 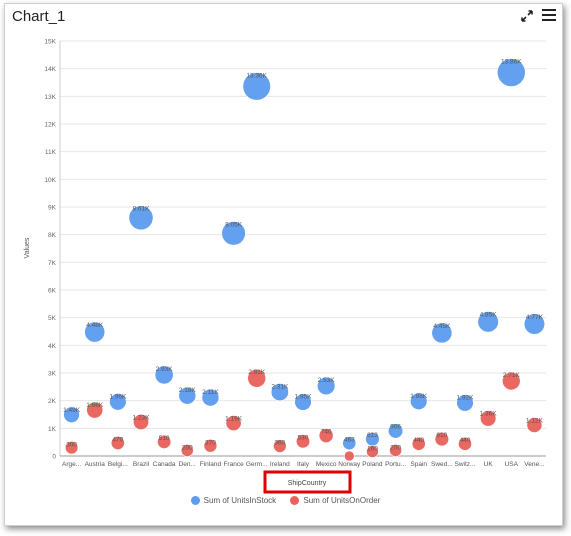 What do you see at coordinates (50, 42) in the screenshot?
I see `y-tick-label: 15K` at bounding box center [50, 42].